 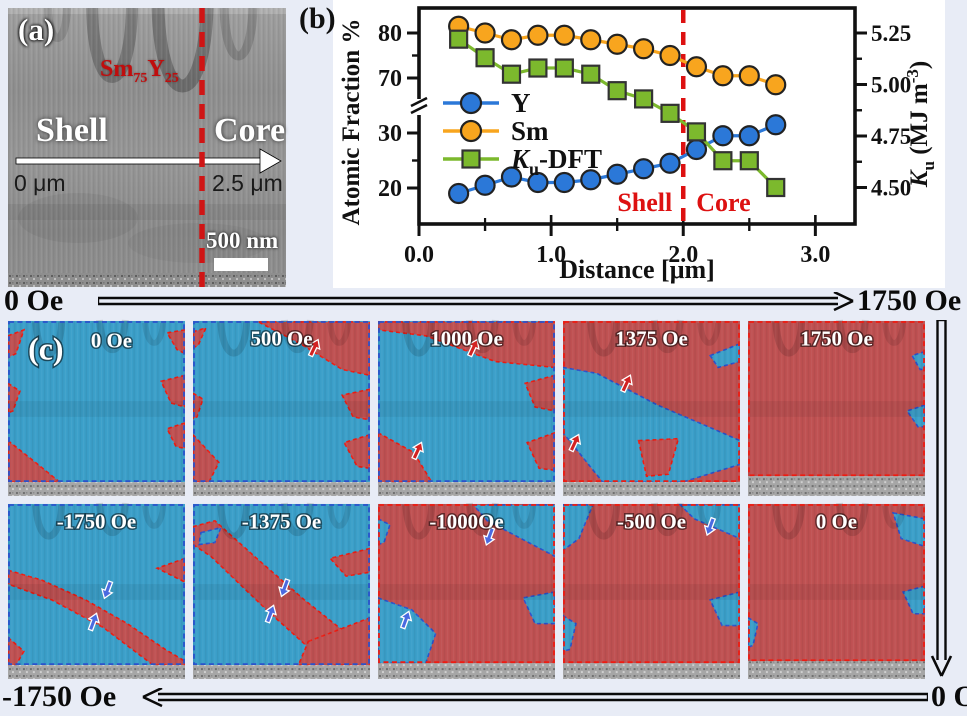 I want to click on x-axis-title: Distance [μm], so click(x=637, y=269).